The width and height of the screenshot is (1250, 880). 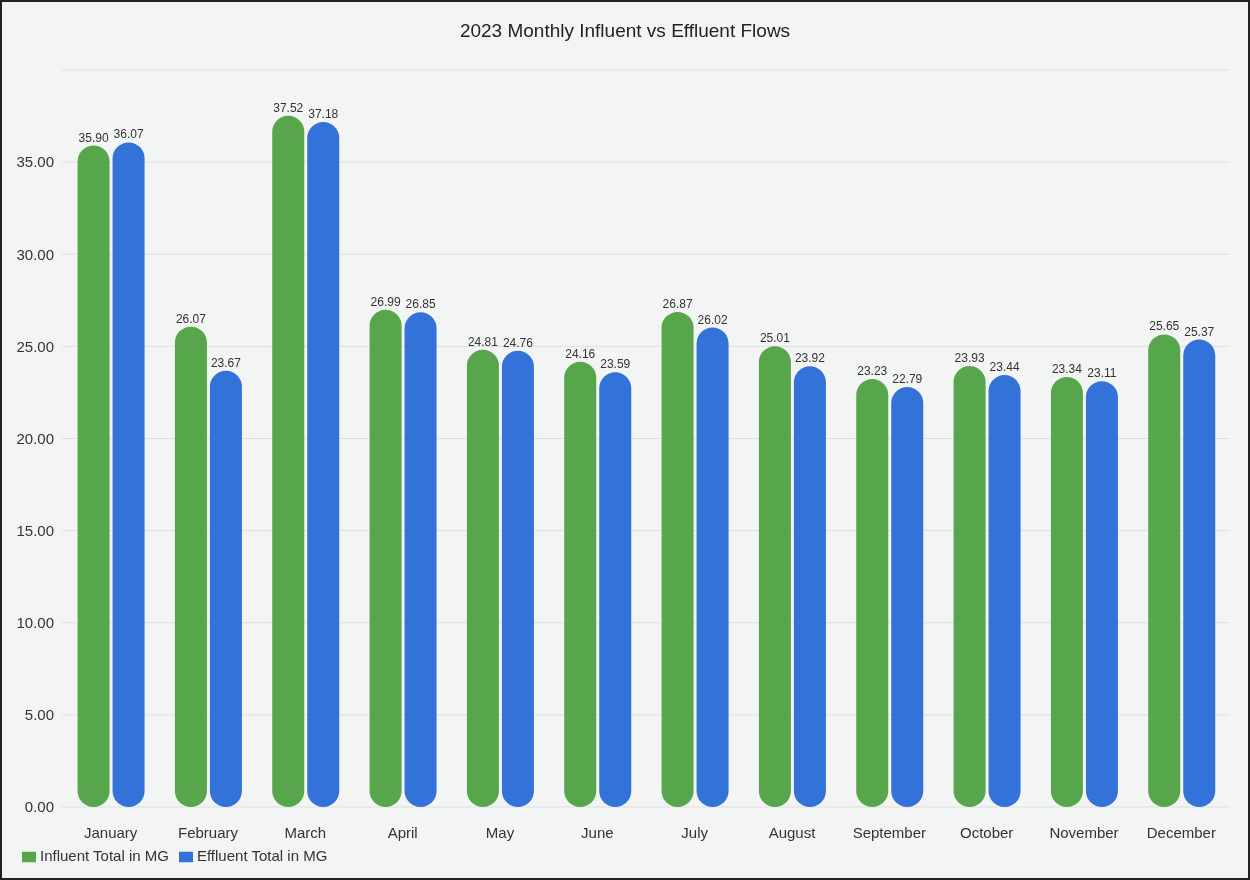 I want to click on chart-title: 2023 Monthly Influent vs Effluent Flows, so click(x=625, y=31).